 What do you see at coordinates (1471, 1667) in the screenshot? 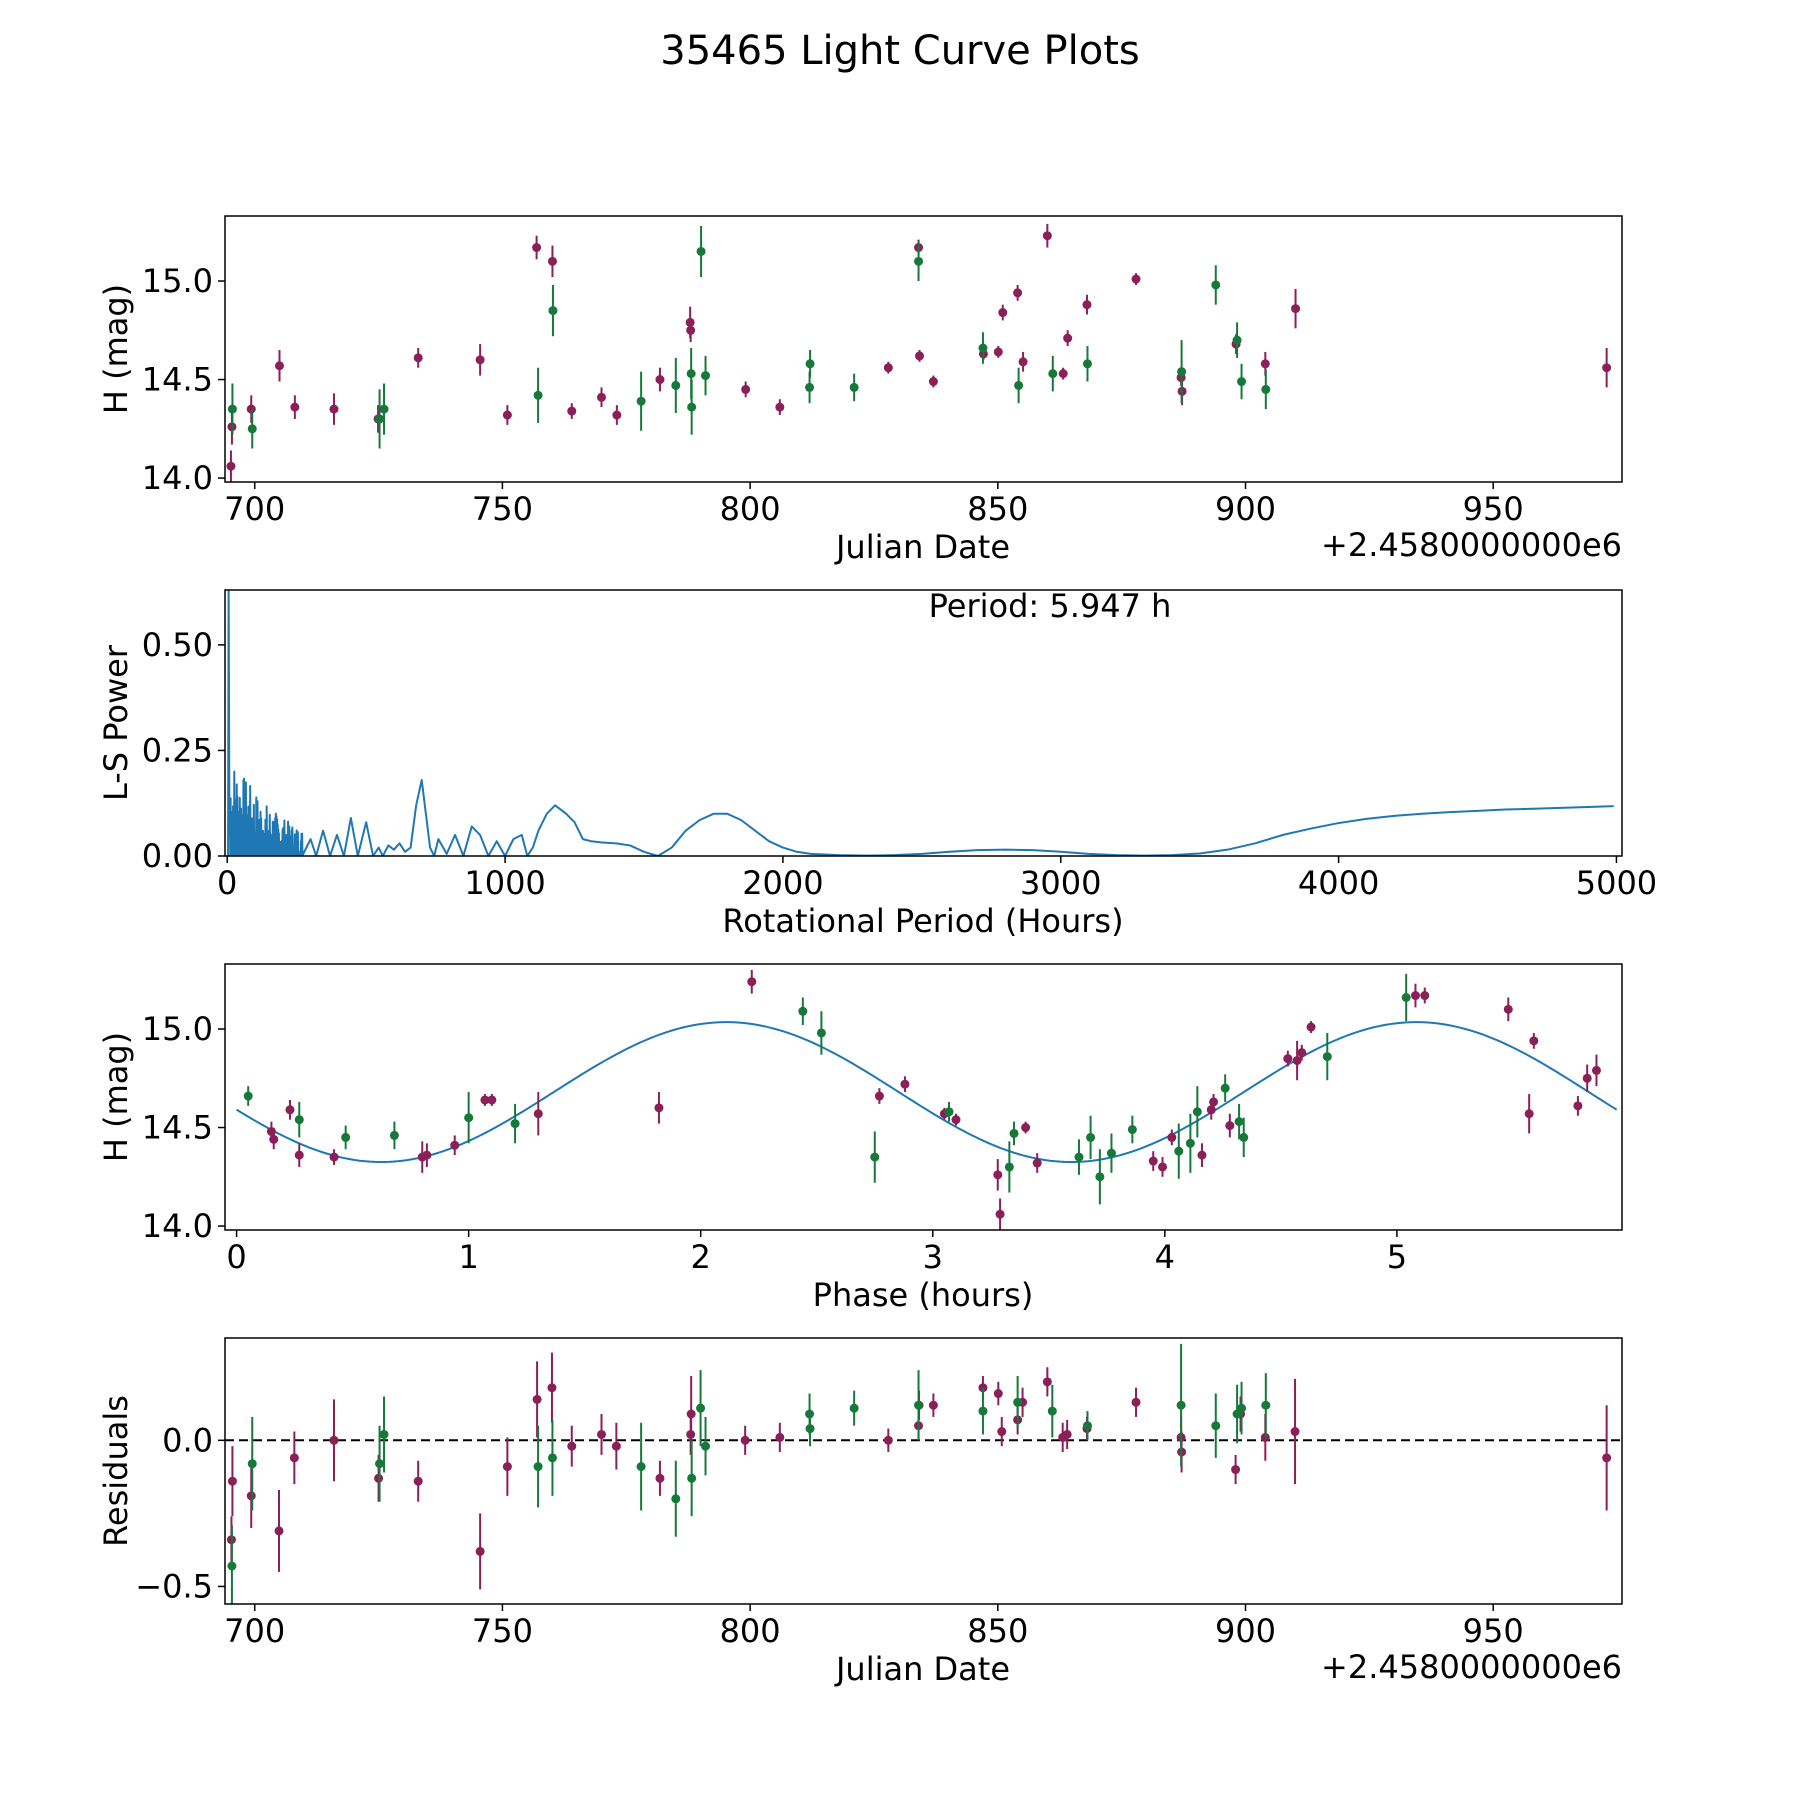
I see `residuals-offset-text: +2.4580000000e6` at bounding box center [1471, 1667].